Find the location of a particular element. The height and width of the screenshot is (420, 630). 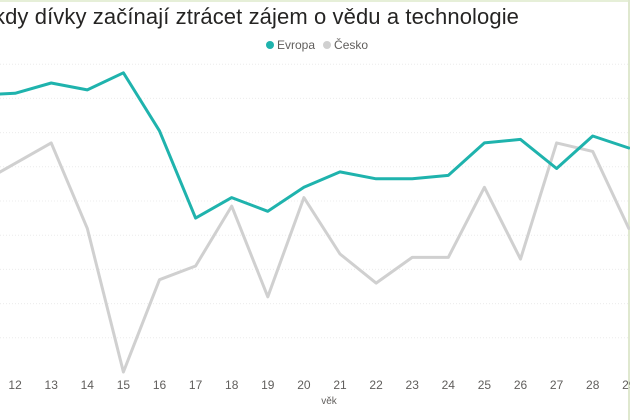

legend-marker-evropa is located at coordinates (270, 45).